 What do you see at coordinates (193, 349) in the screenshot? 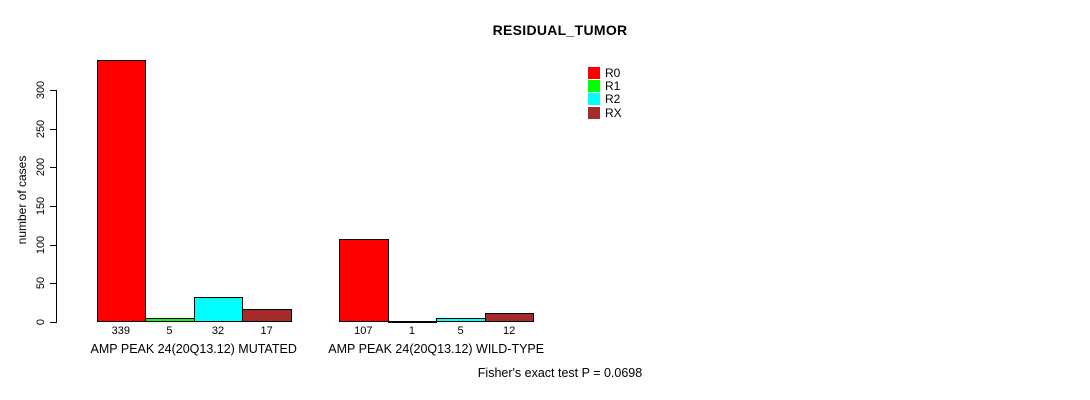
I see `category-label: AMP PEAK 24(20Q13.12) MUTATED` at bounding box center [193, 349].